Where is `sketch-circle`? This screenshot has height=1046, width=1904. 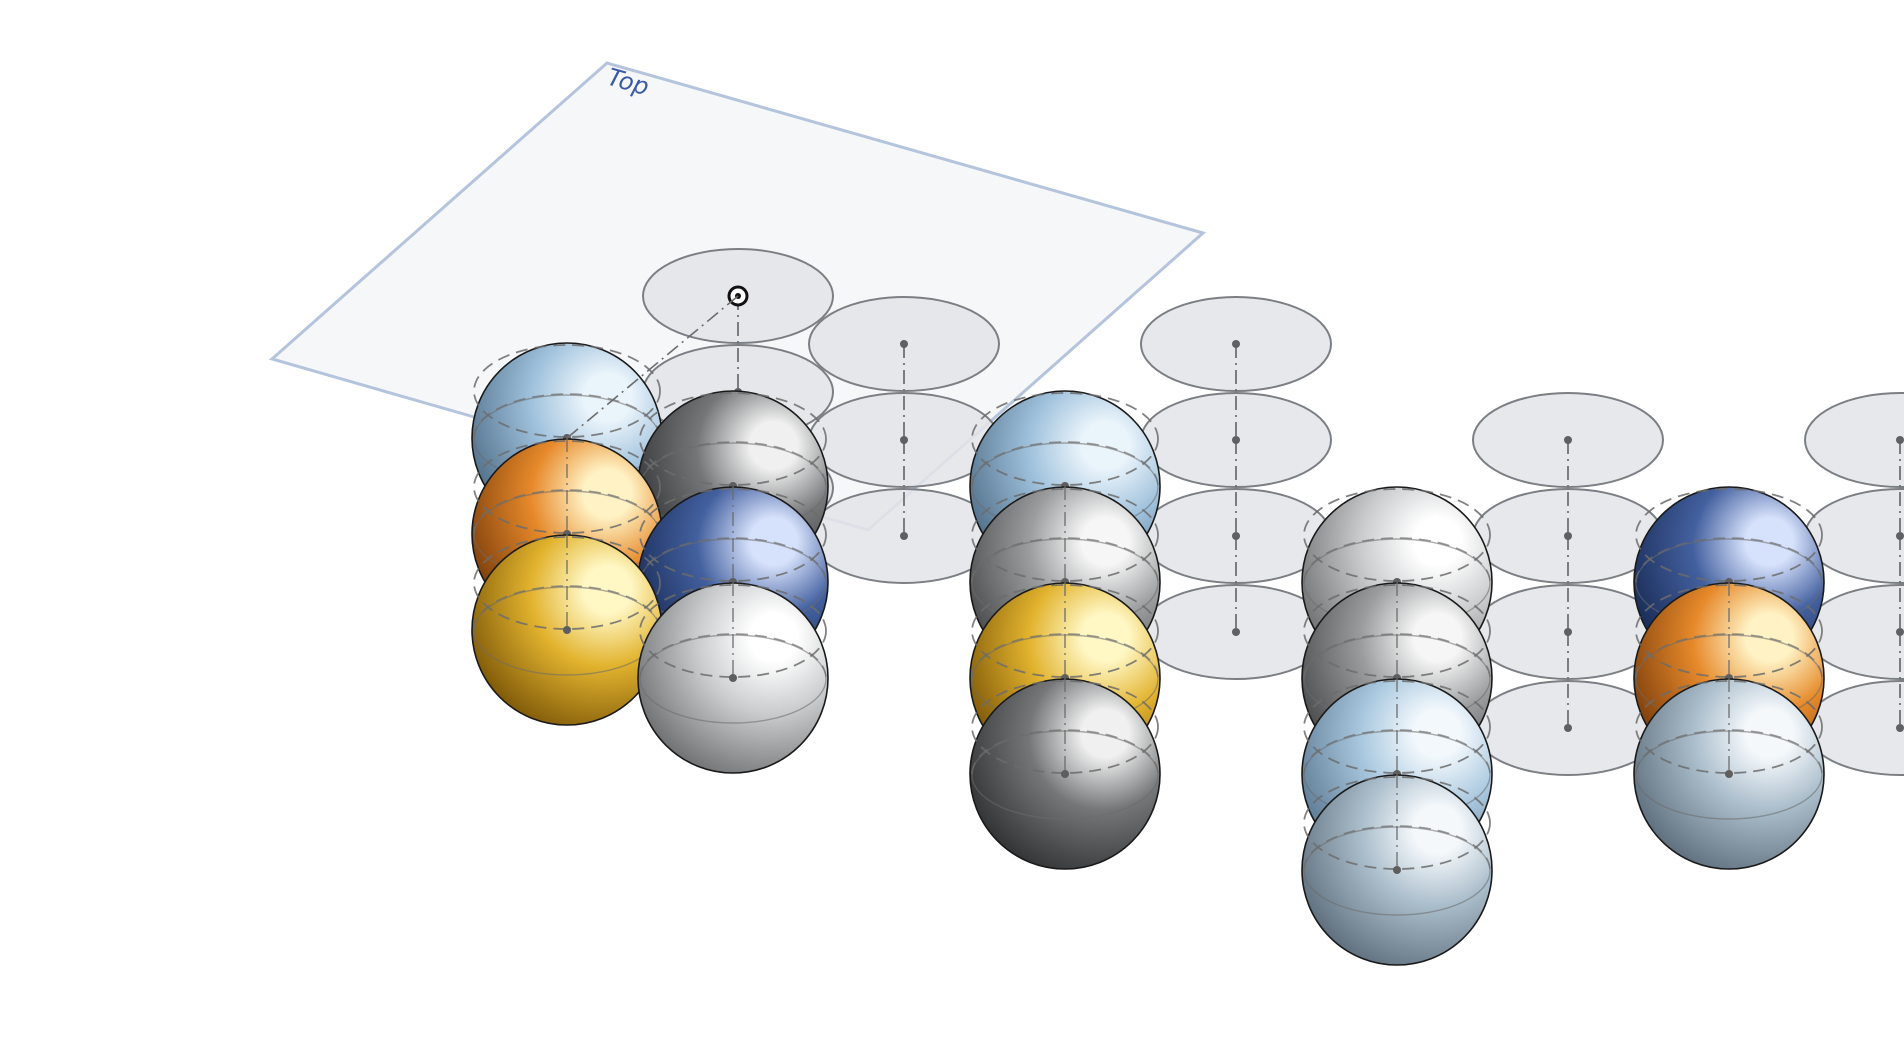
sketch-circle is located at coordinates (1854, 440).